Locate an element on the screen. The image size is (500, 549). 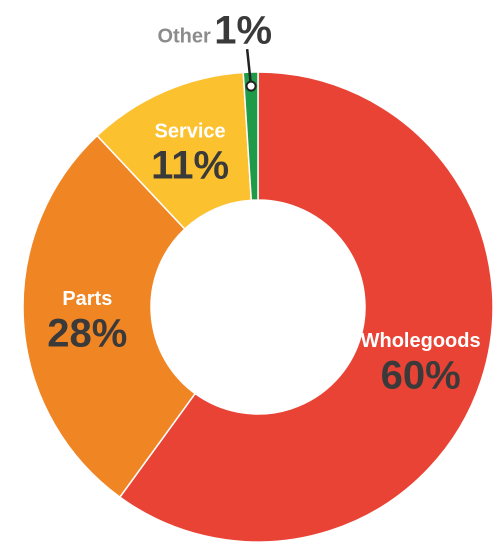
slice is located at coordinates (250, 136).